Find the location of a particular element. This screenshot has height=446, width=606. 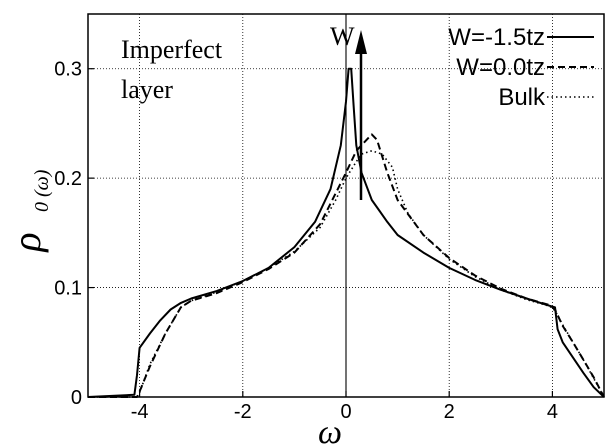

annotation-arrow-label: W is located at coordinates (342, 36).